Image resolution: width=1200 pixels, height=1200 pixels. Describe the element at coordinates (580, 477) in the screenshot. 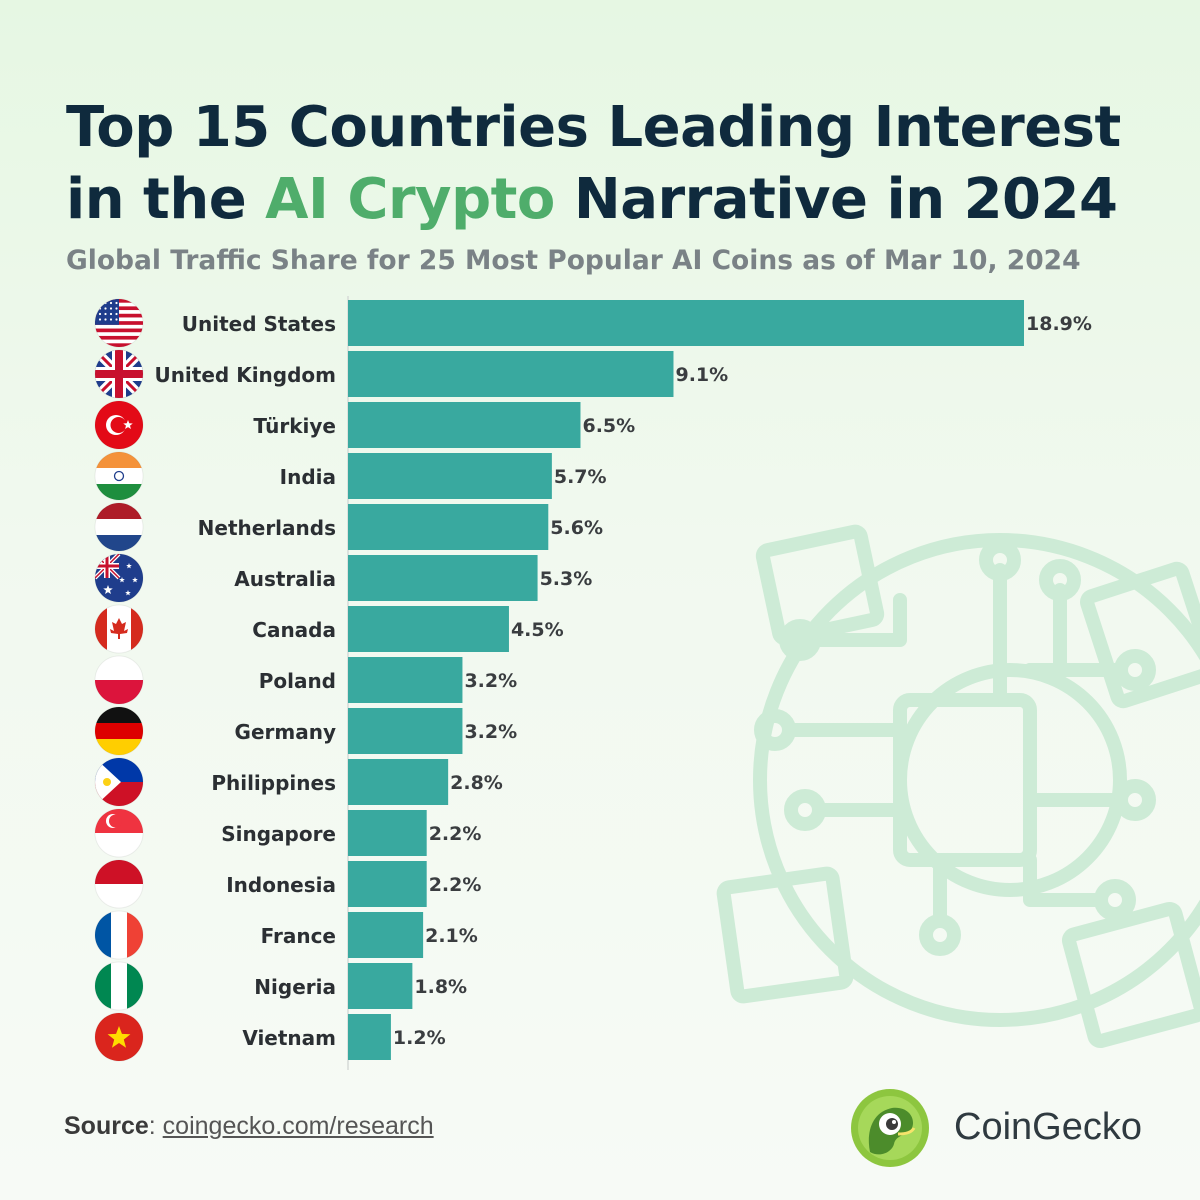

I see `value-label: 5.7%` at that location.